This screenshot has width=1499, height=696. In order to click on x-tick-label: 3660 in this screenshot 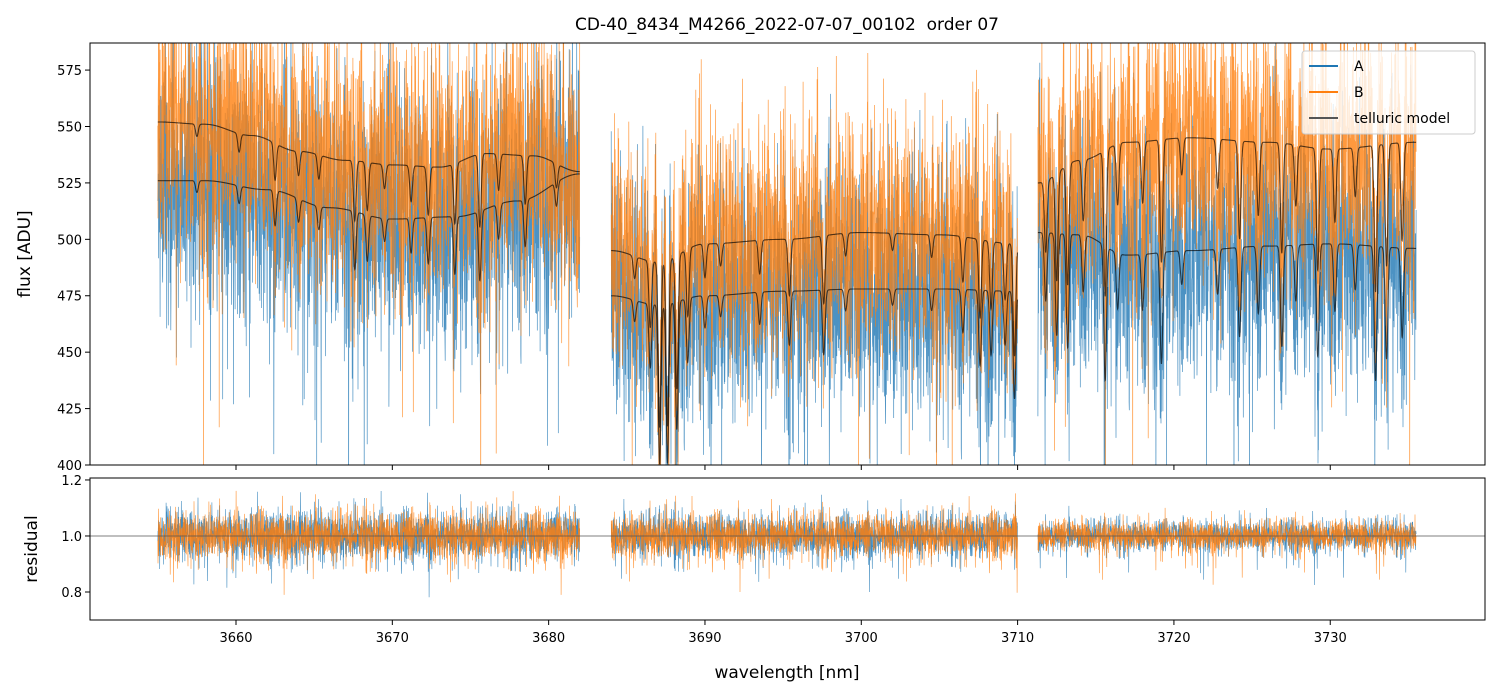, I will do `click(235, 638)`.